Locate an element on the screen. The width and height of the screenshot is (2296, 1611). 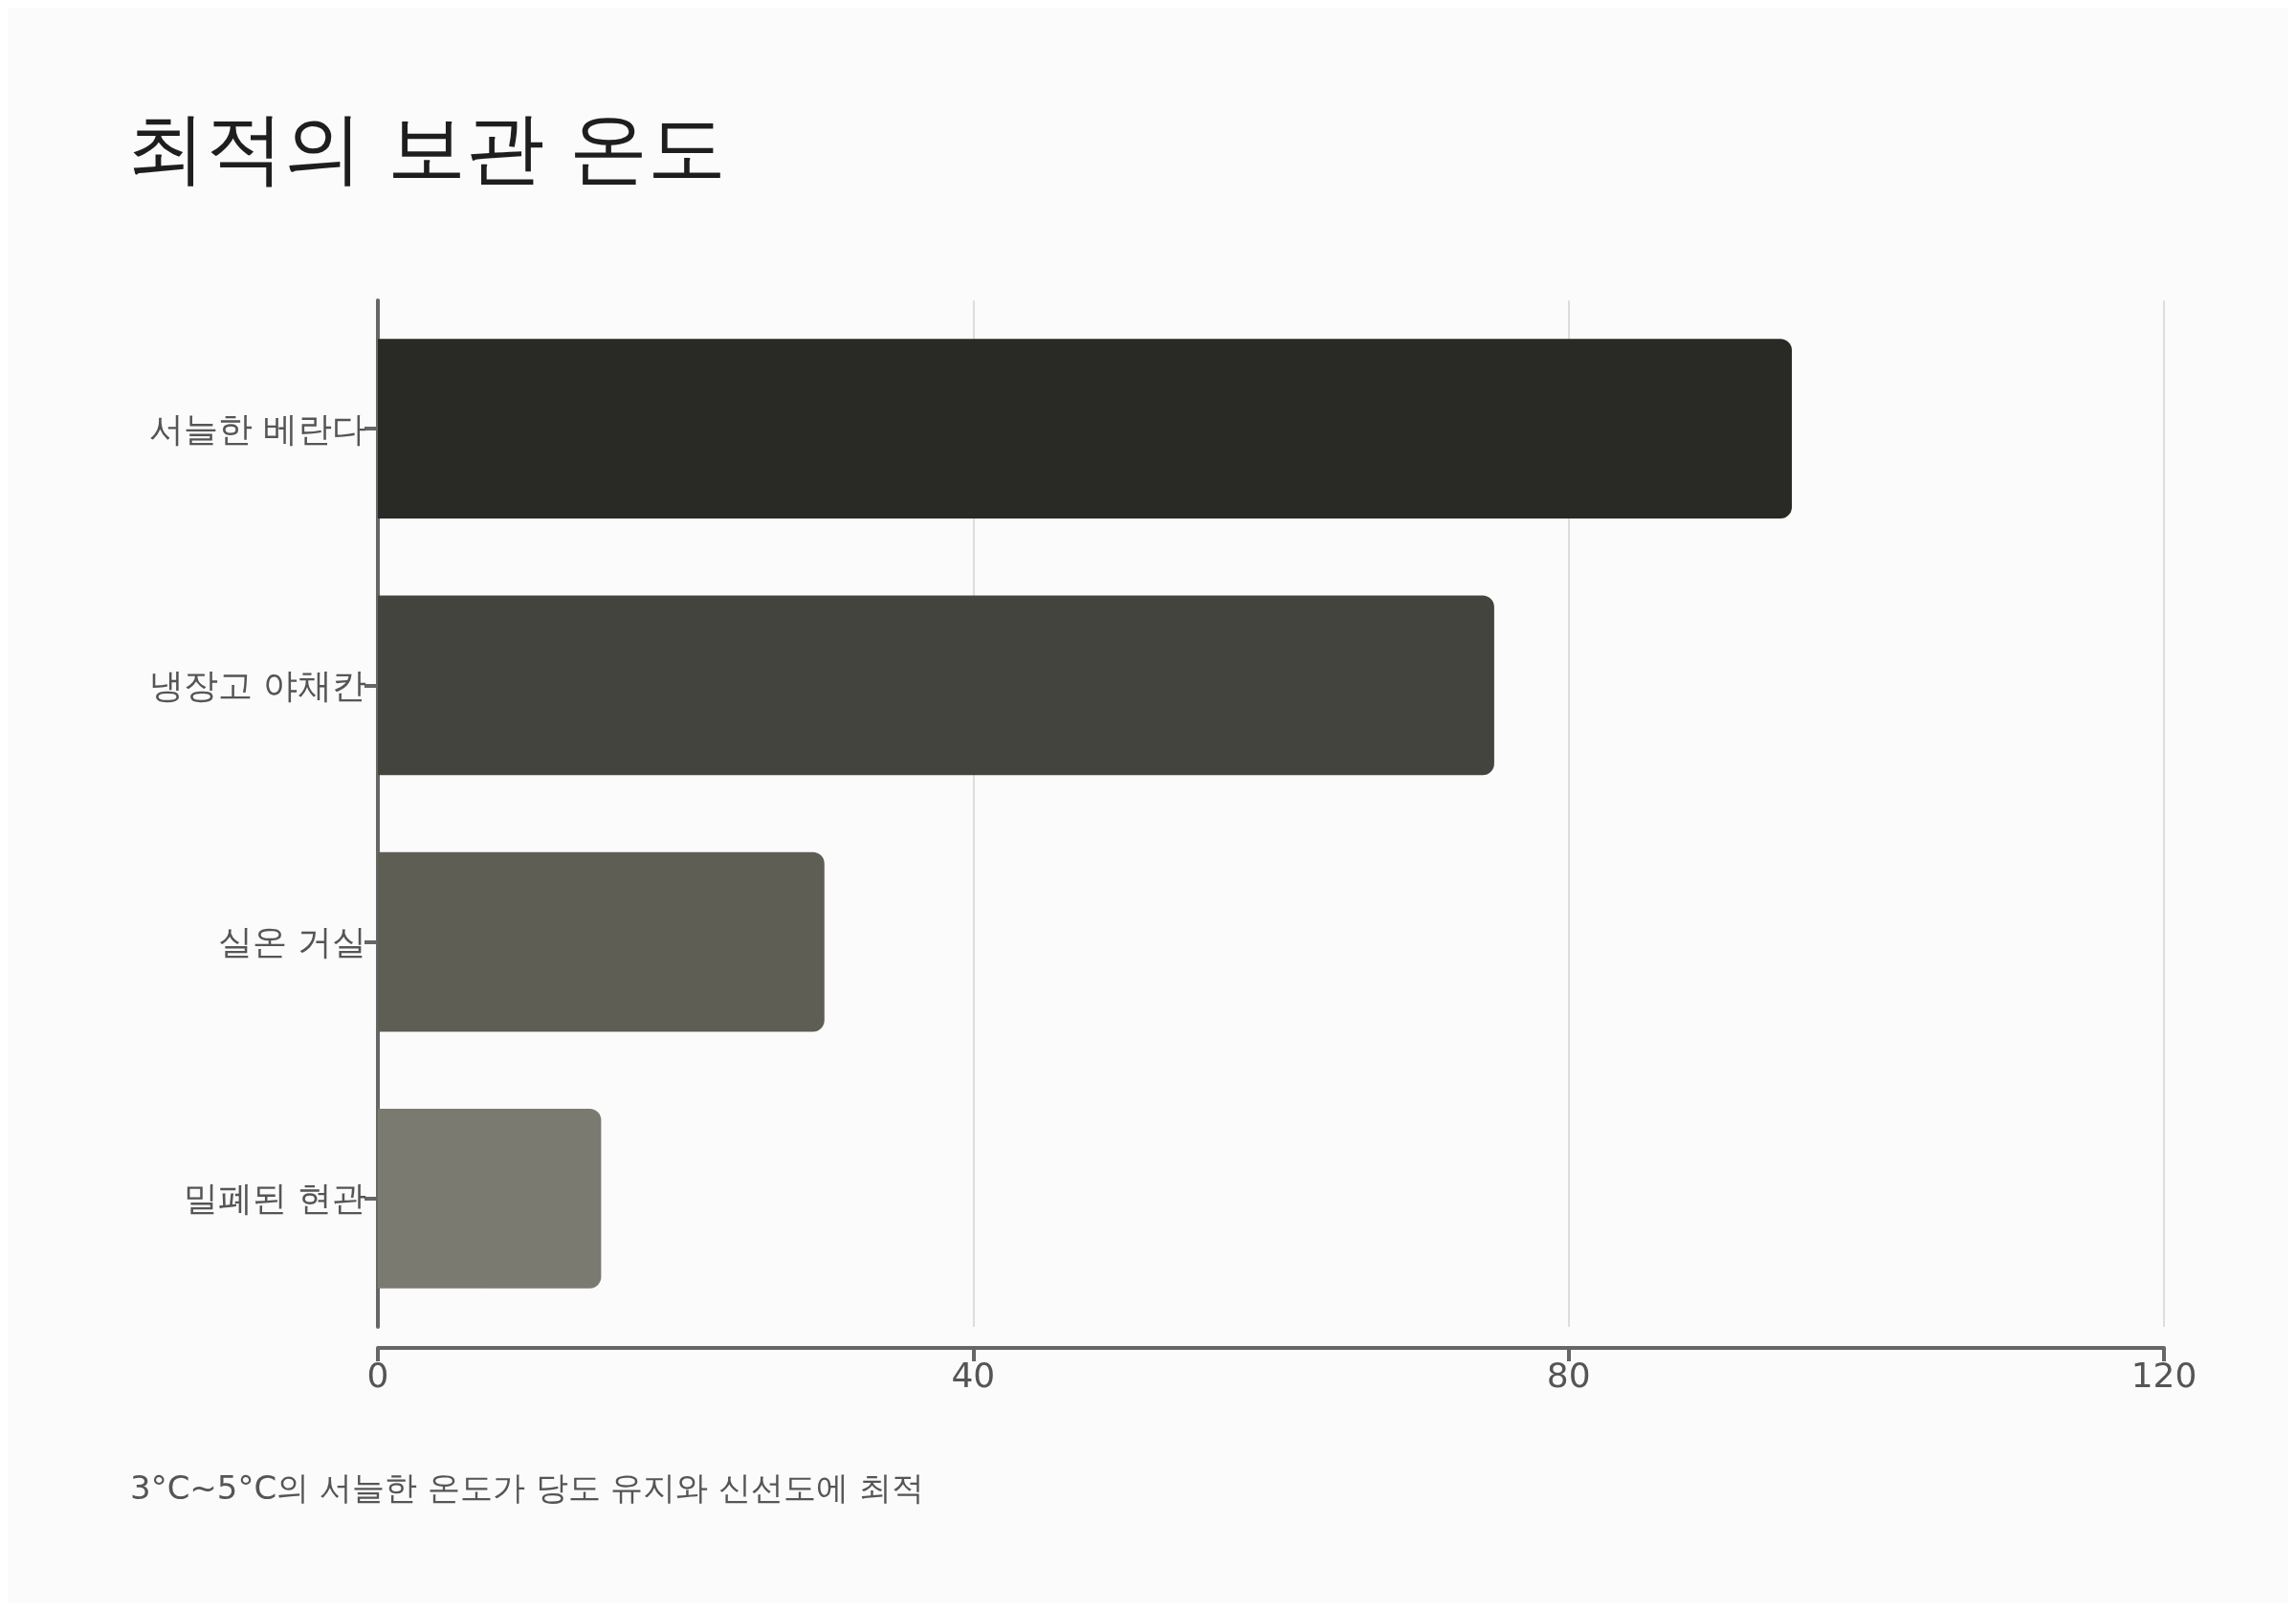
x-tick-label: 120 is located at coordinates (2163, 1375).